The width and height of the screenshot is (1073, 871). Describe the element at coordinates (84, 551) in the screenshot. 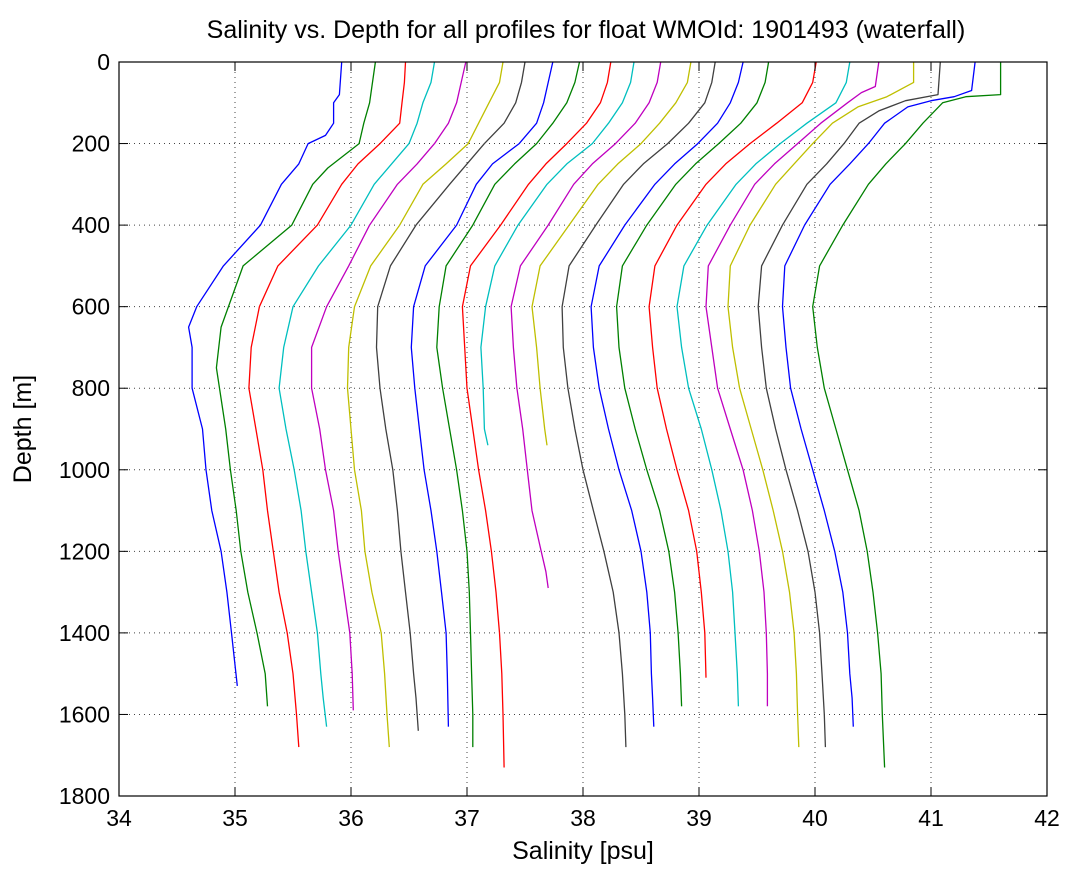

I see `y-tick-label: 1200` at that location.